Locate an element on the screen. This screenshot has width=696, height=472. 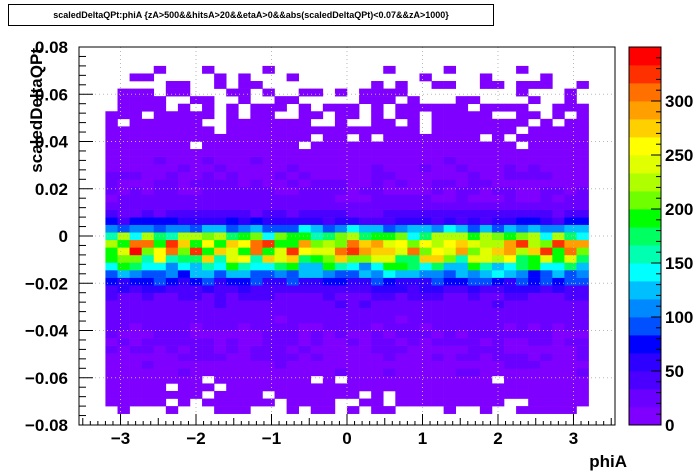
colorbar-tick-label: 100 is located at coordinates (679, 317).